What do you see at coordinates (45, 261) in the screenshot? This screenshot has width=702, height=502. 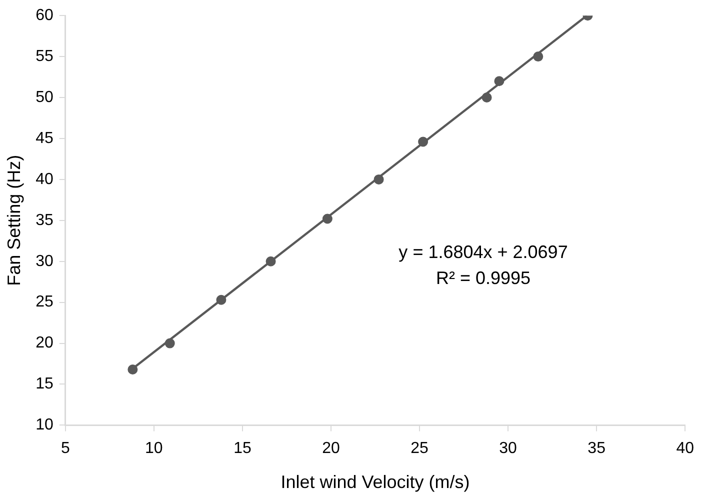 I see `y-tick-label: 30` at bounding box center [45, 261].